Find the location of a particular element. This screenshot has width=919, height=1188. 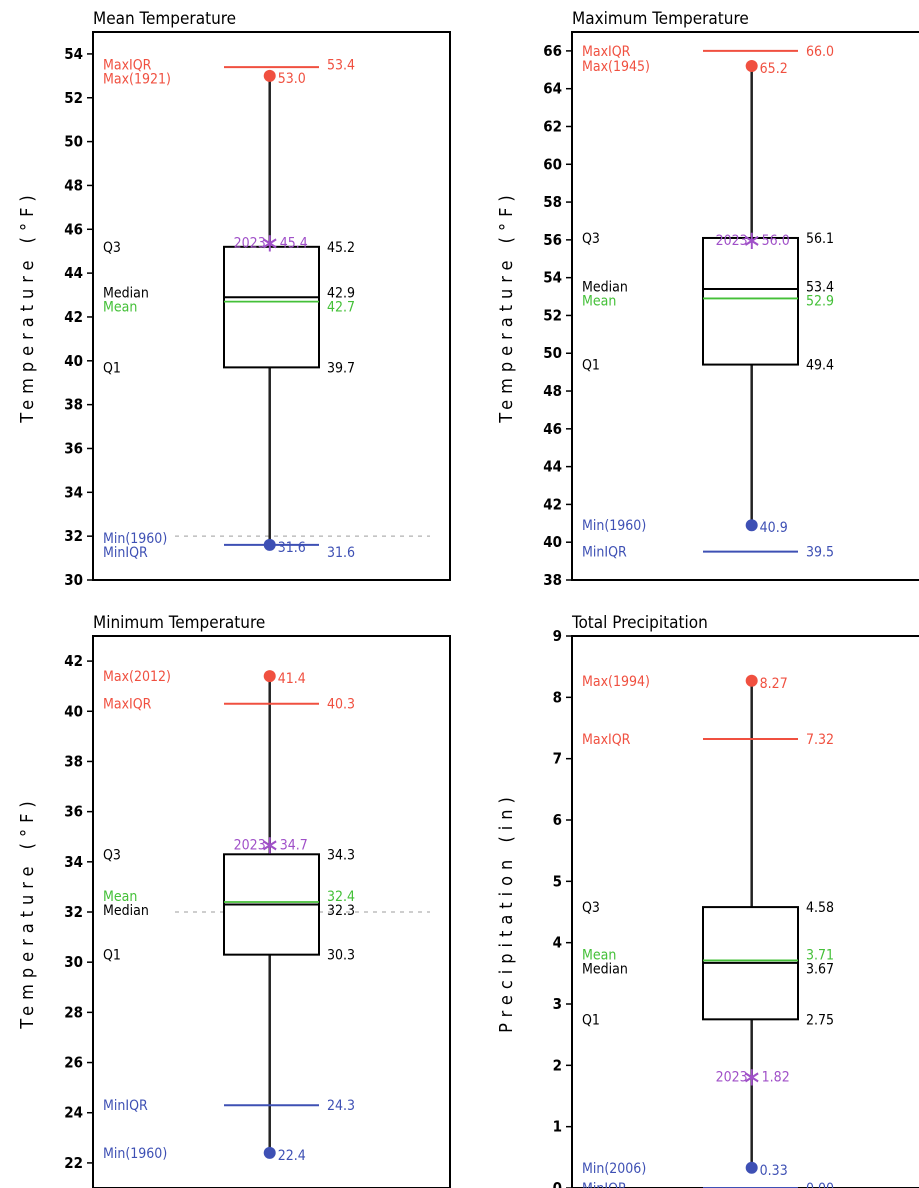

y-tick-label: 62 is located at coordinates (552, 126).